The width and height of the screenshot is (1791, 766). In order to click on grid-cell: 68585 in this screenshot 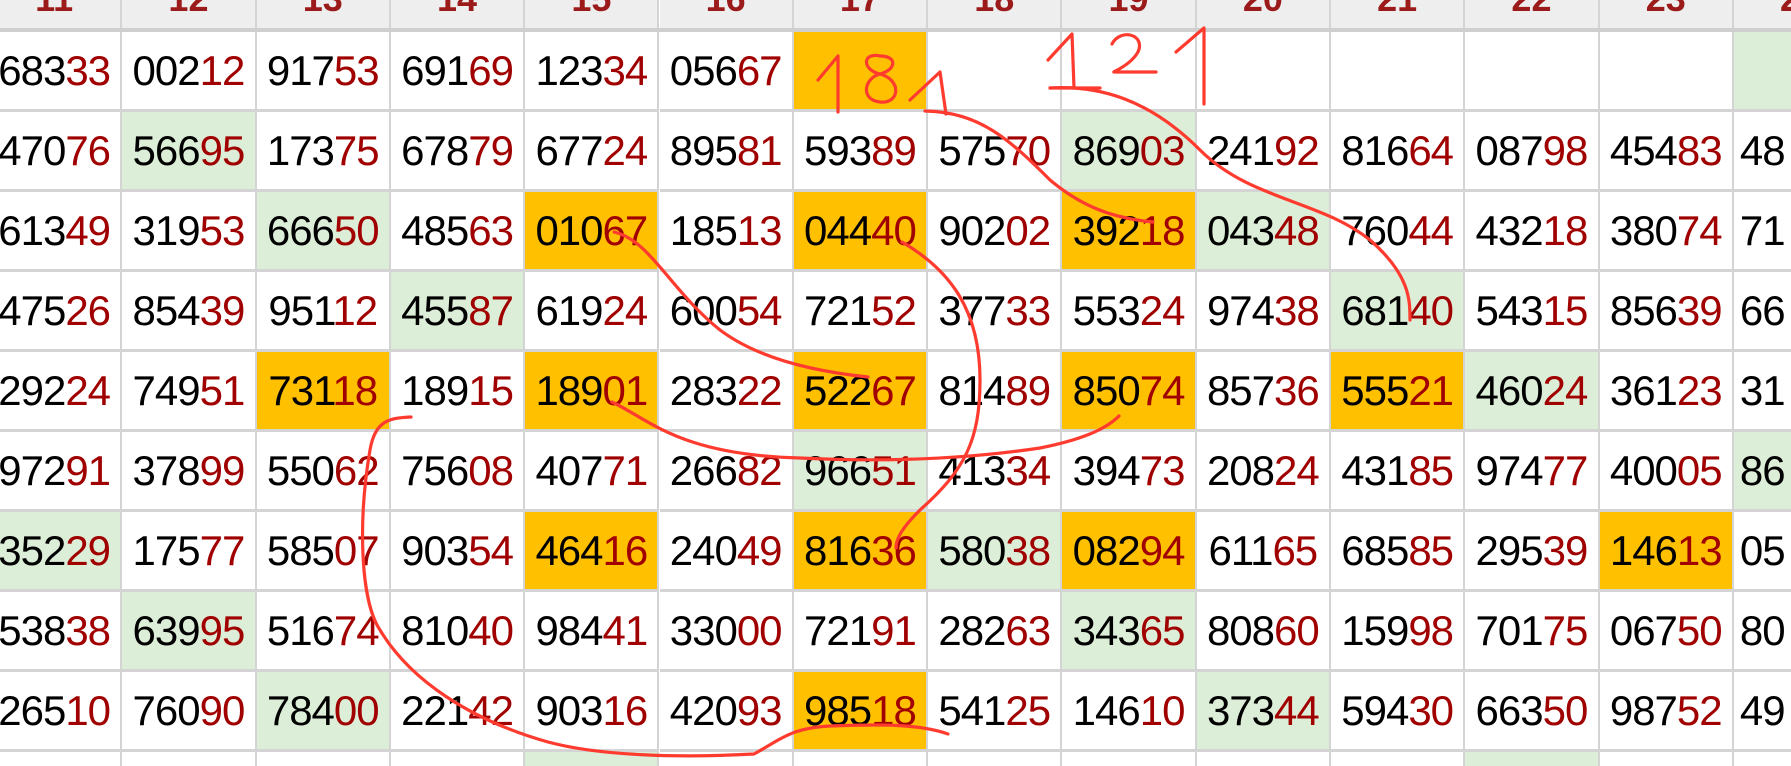, I will do `click(1398, 552)`.